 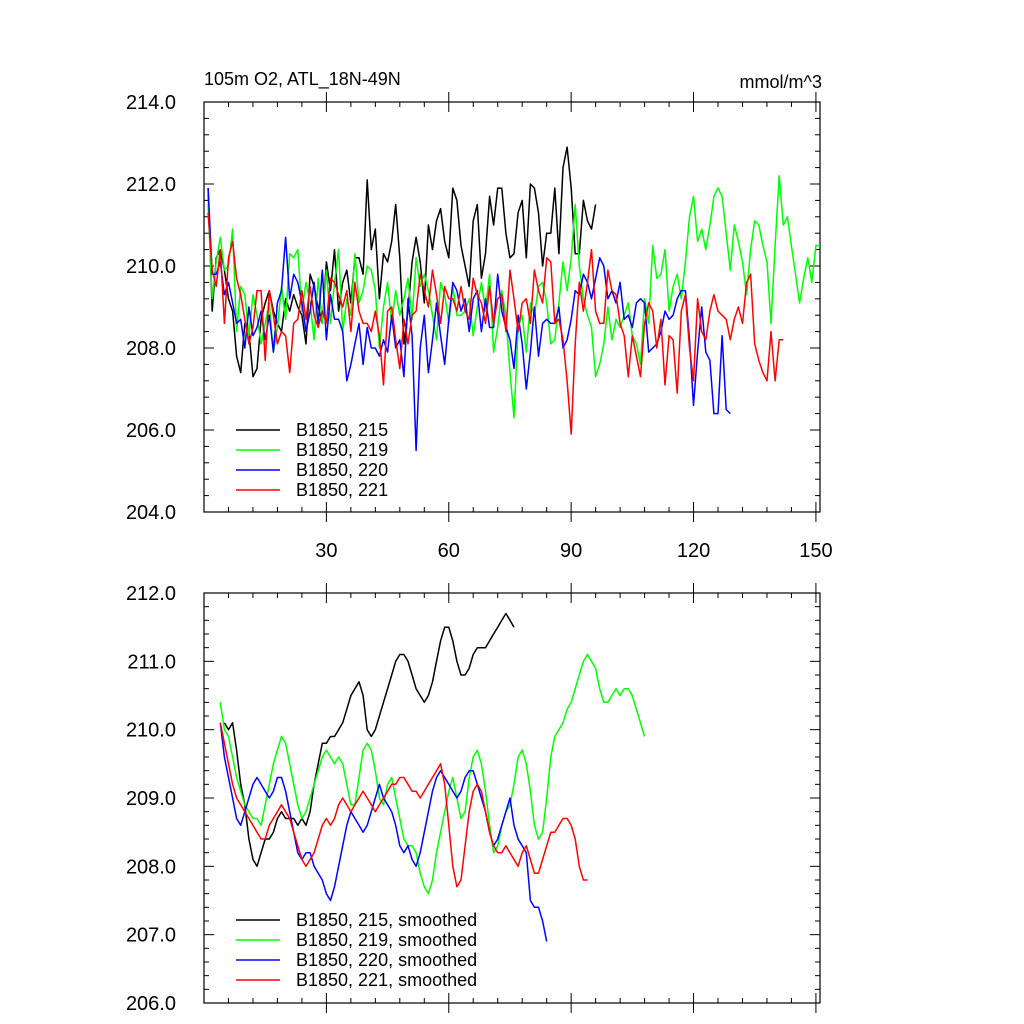 I want to click on chart-units-label: mmol/m^3, so click(x=781, y=82).